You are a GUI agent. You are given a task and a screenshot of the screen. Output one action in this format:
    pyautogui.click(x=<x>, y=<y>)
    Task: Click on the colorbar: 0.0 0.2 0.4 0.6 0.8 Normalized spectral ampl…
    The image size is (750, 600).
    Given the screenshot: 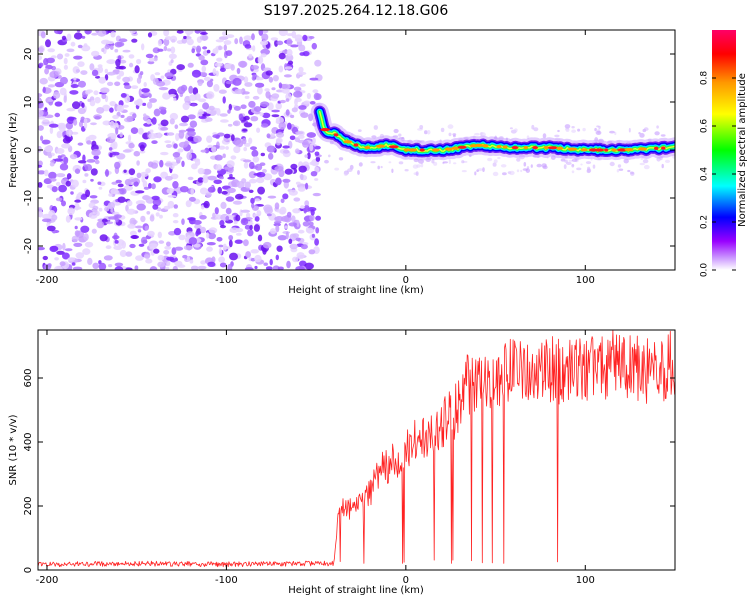 What is the action you would take?
    pyautogui.click(x=724, y=153)
    